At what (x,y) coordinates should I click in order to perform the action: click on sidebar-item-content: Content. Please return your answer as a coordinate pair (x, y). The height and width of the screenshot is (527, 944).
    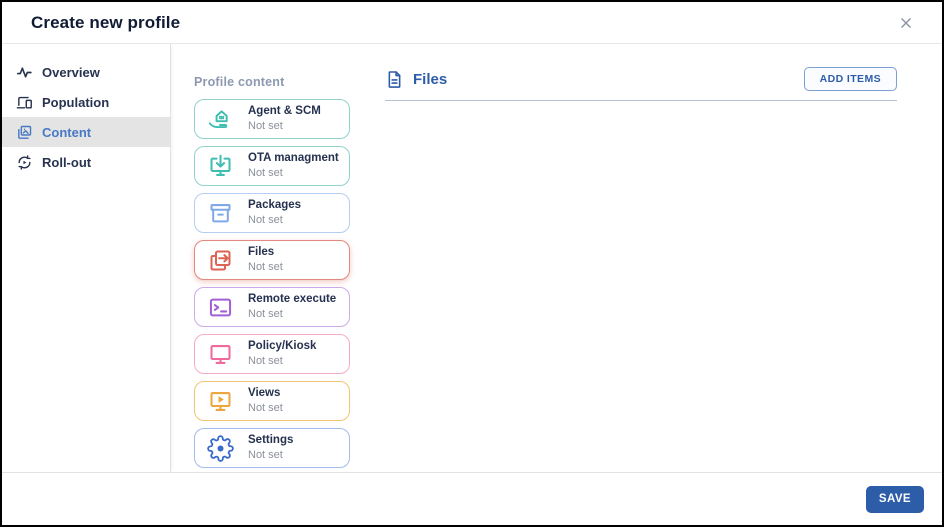
    Looking at the image, I should click on (86, 132).